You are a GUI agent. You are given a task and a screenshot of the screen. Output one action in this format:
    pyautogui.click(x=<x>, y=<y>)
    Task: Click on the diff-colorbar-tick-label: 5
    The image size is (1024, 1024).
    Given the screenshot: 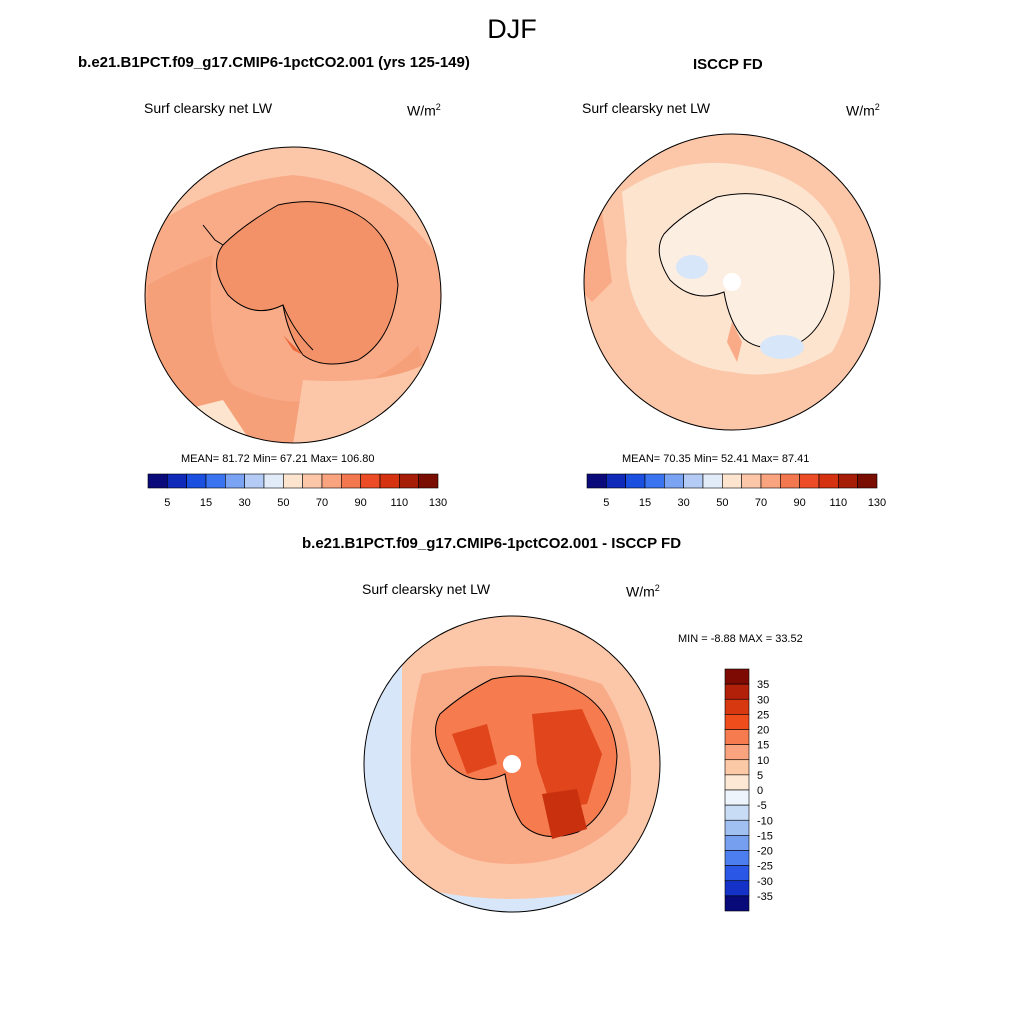 What is the action you would take?
    pyautogui.click(x=760, y=776)
    